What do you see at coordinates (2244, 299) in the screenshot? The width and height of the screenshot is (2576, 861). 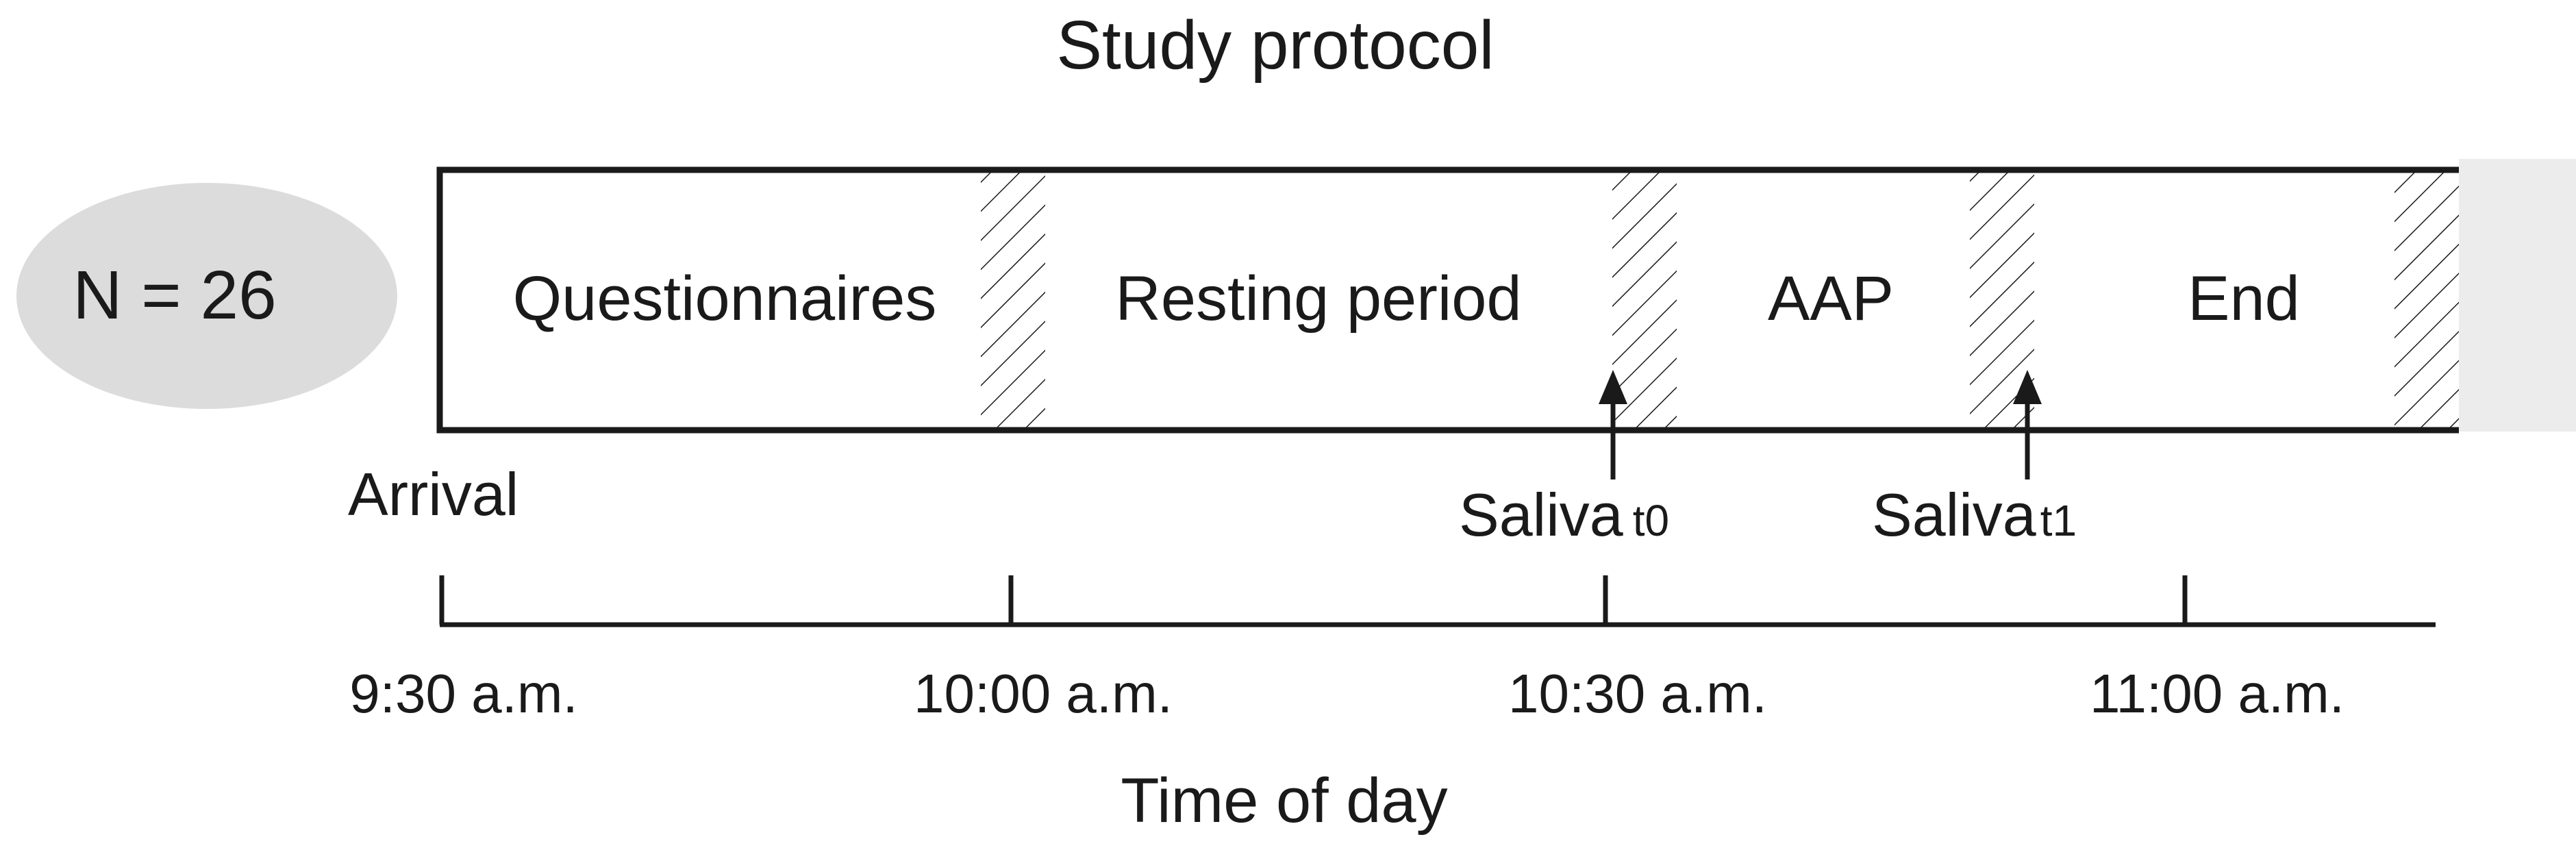 I see `phase-end: End` at bounding box center [2244, 299].